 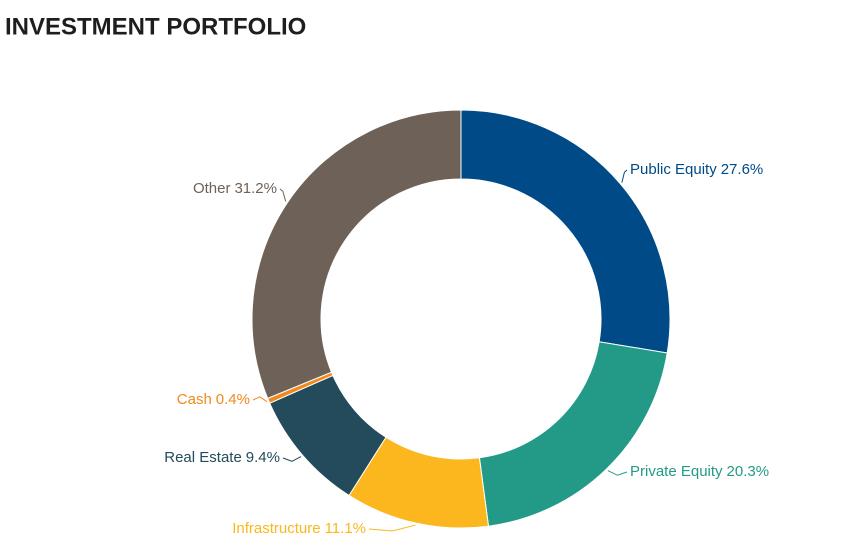 I want to click on category-label: Public Equity, so click(x=673, y=169).